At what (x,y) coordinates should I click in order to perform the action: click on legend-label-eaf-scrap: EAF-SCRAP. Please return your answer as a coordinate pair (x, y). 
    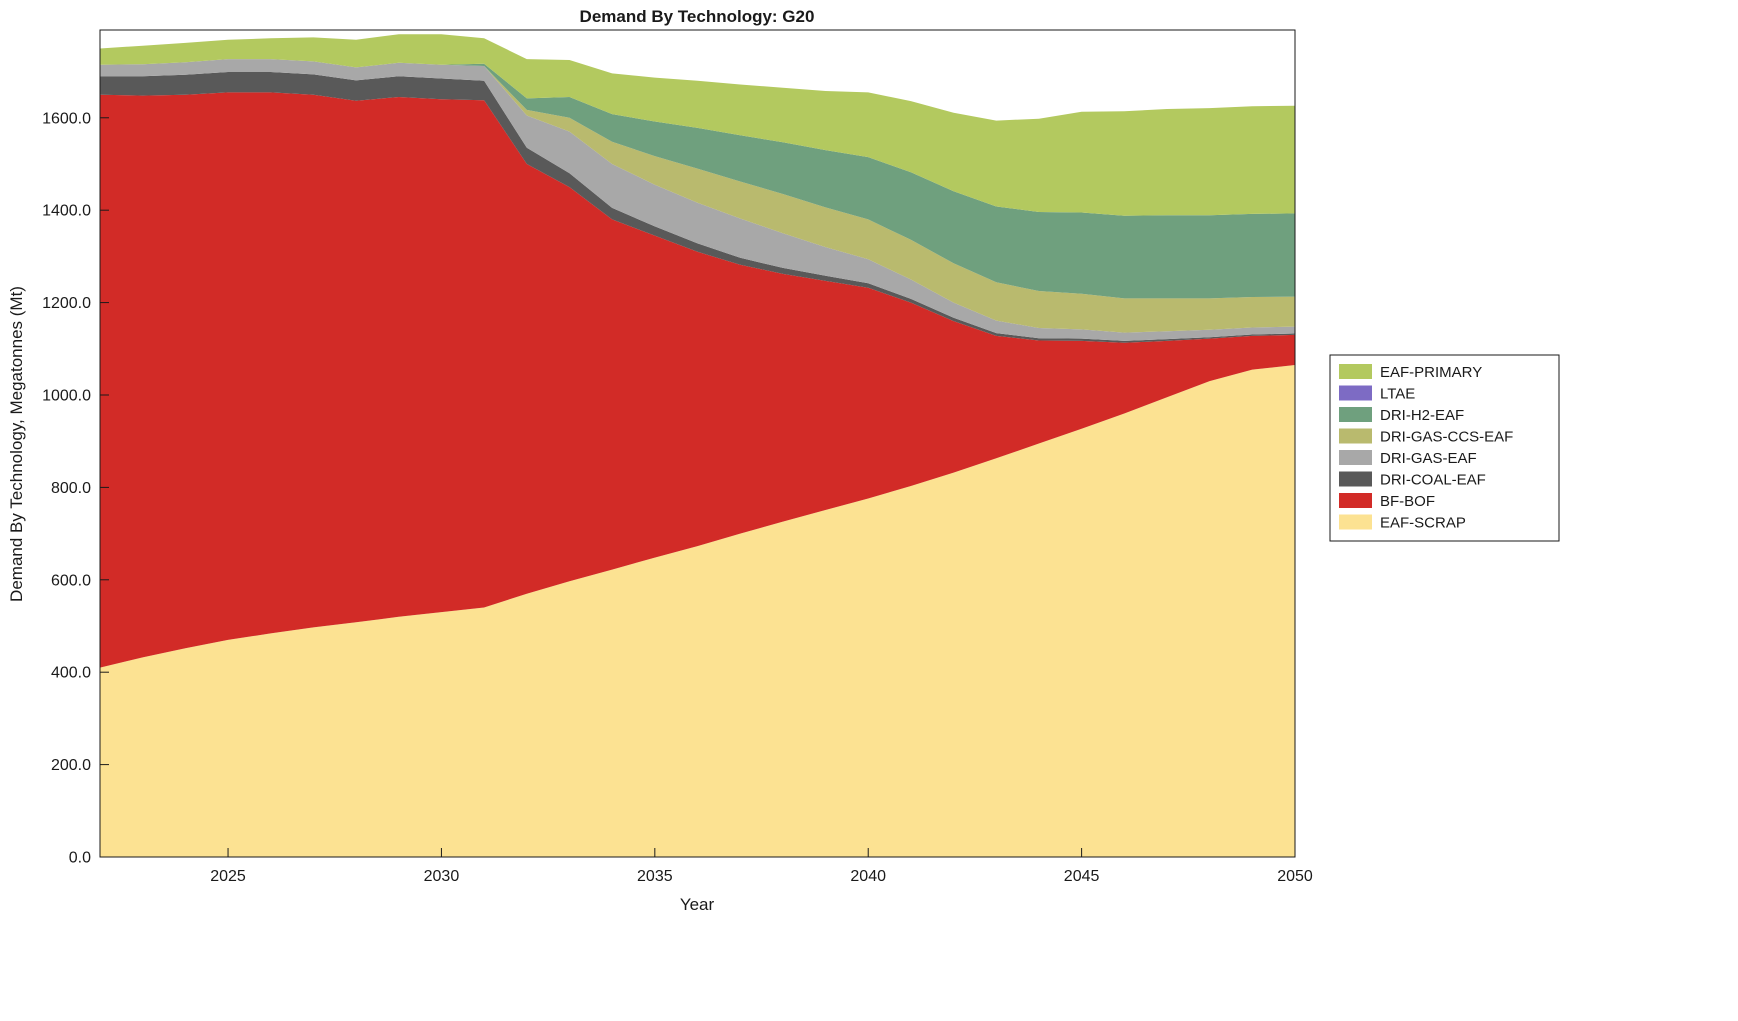
    Looking at the image, I should click on (1423, 523).